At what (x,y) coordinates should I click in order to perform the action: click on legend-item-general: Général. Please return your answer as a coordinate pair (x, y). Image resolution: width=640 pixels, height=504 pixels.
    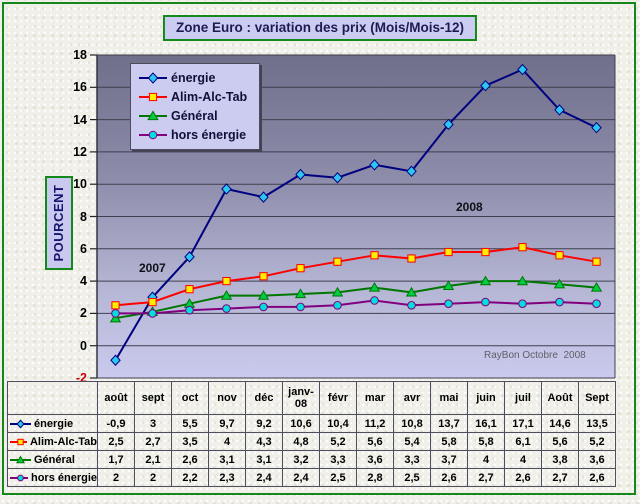
    Looking at the image, I should click on (193, 116).